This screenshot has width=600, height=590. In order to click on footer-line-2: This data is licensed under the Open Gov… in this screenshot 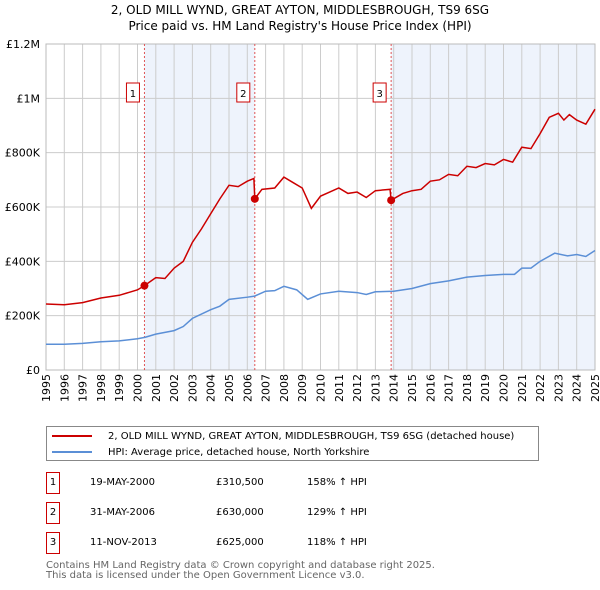, I will do `click(205, 575)`.